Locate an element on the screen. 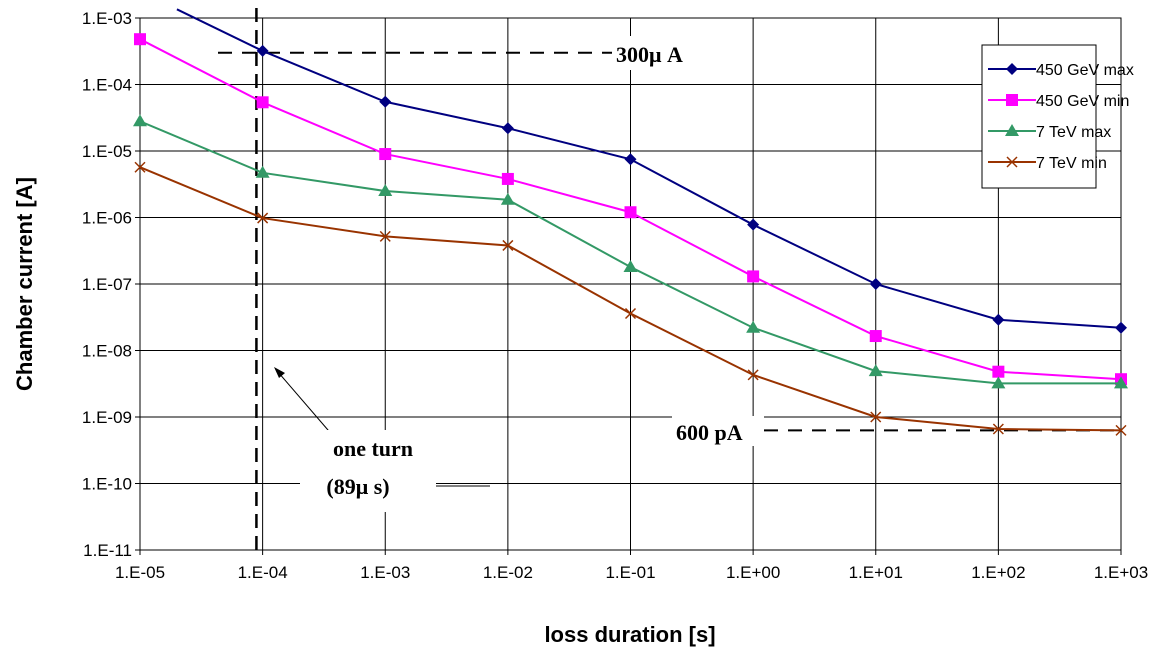  y-axis-title: Chamber current [A] is located at coordinates (24, 284).